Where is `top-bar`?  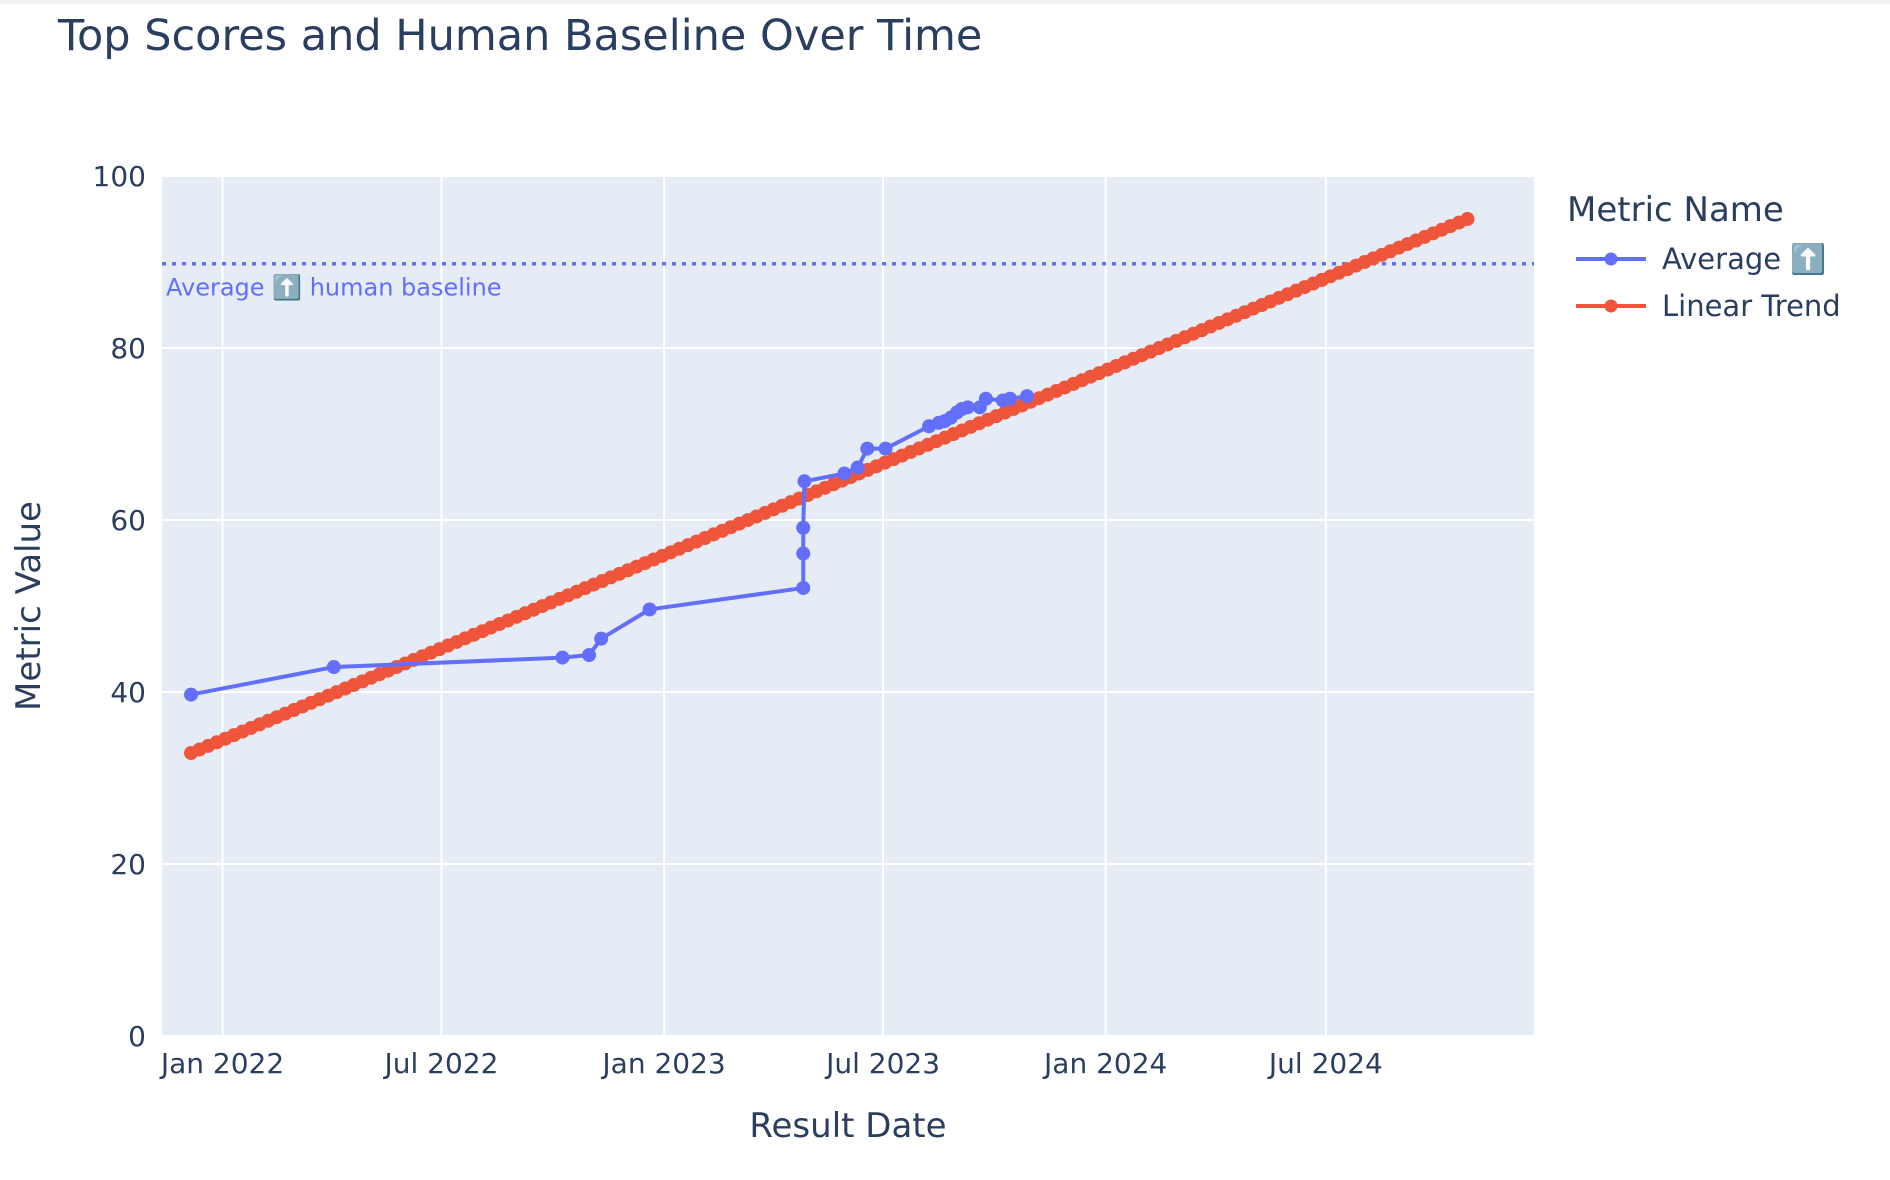 top-bar is located at coordinates (945, 2).